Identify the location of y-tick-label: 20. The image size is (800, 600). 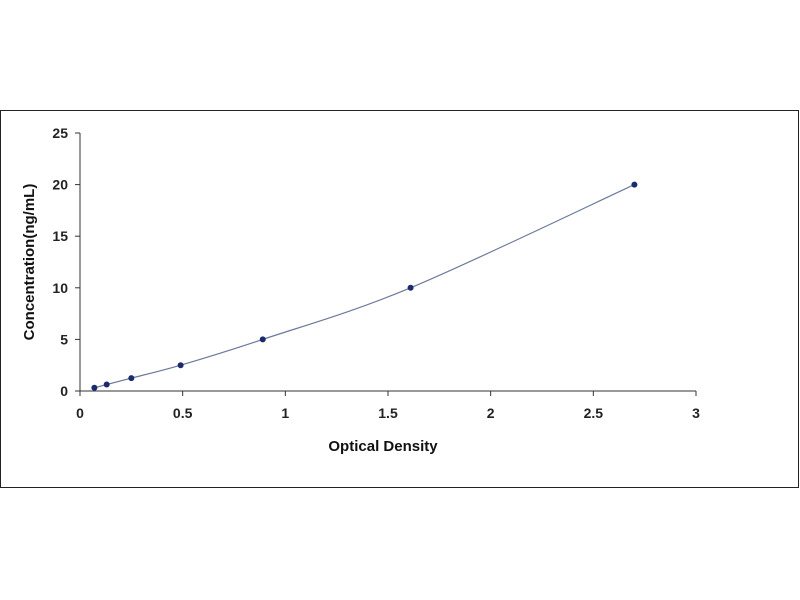
(60, 185).